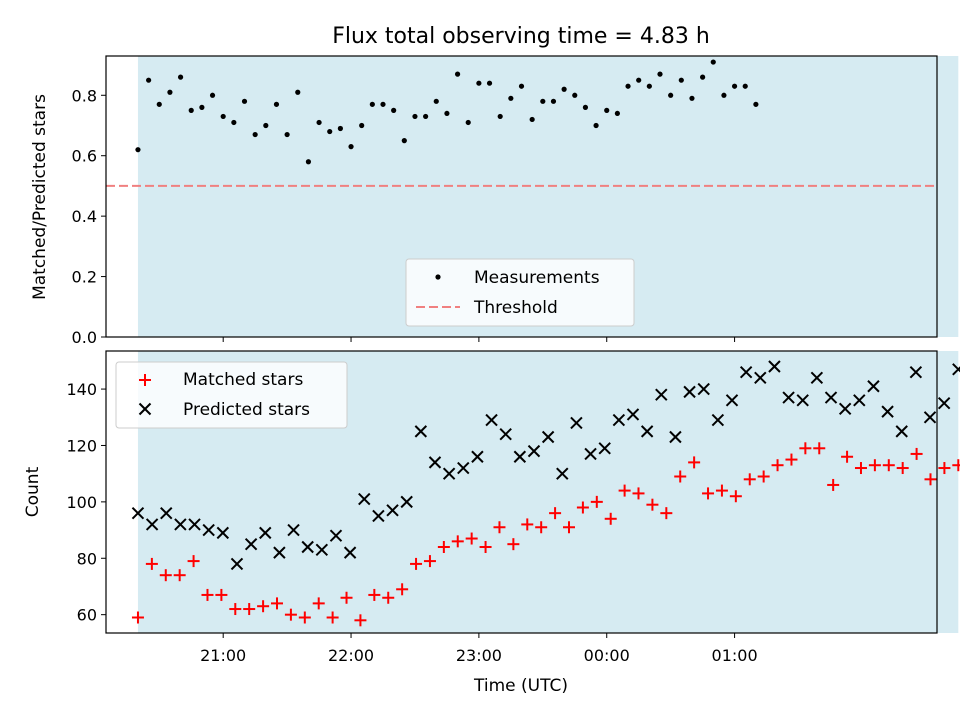 The width and height of the screenshot is (960, 720). I want to click on x-tick-label: 22:00, so click(351, 655).